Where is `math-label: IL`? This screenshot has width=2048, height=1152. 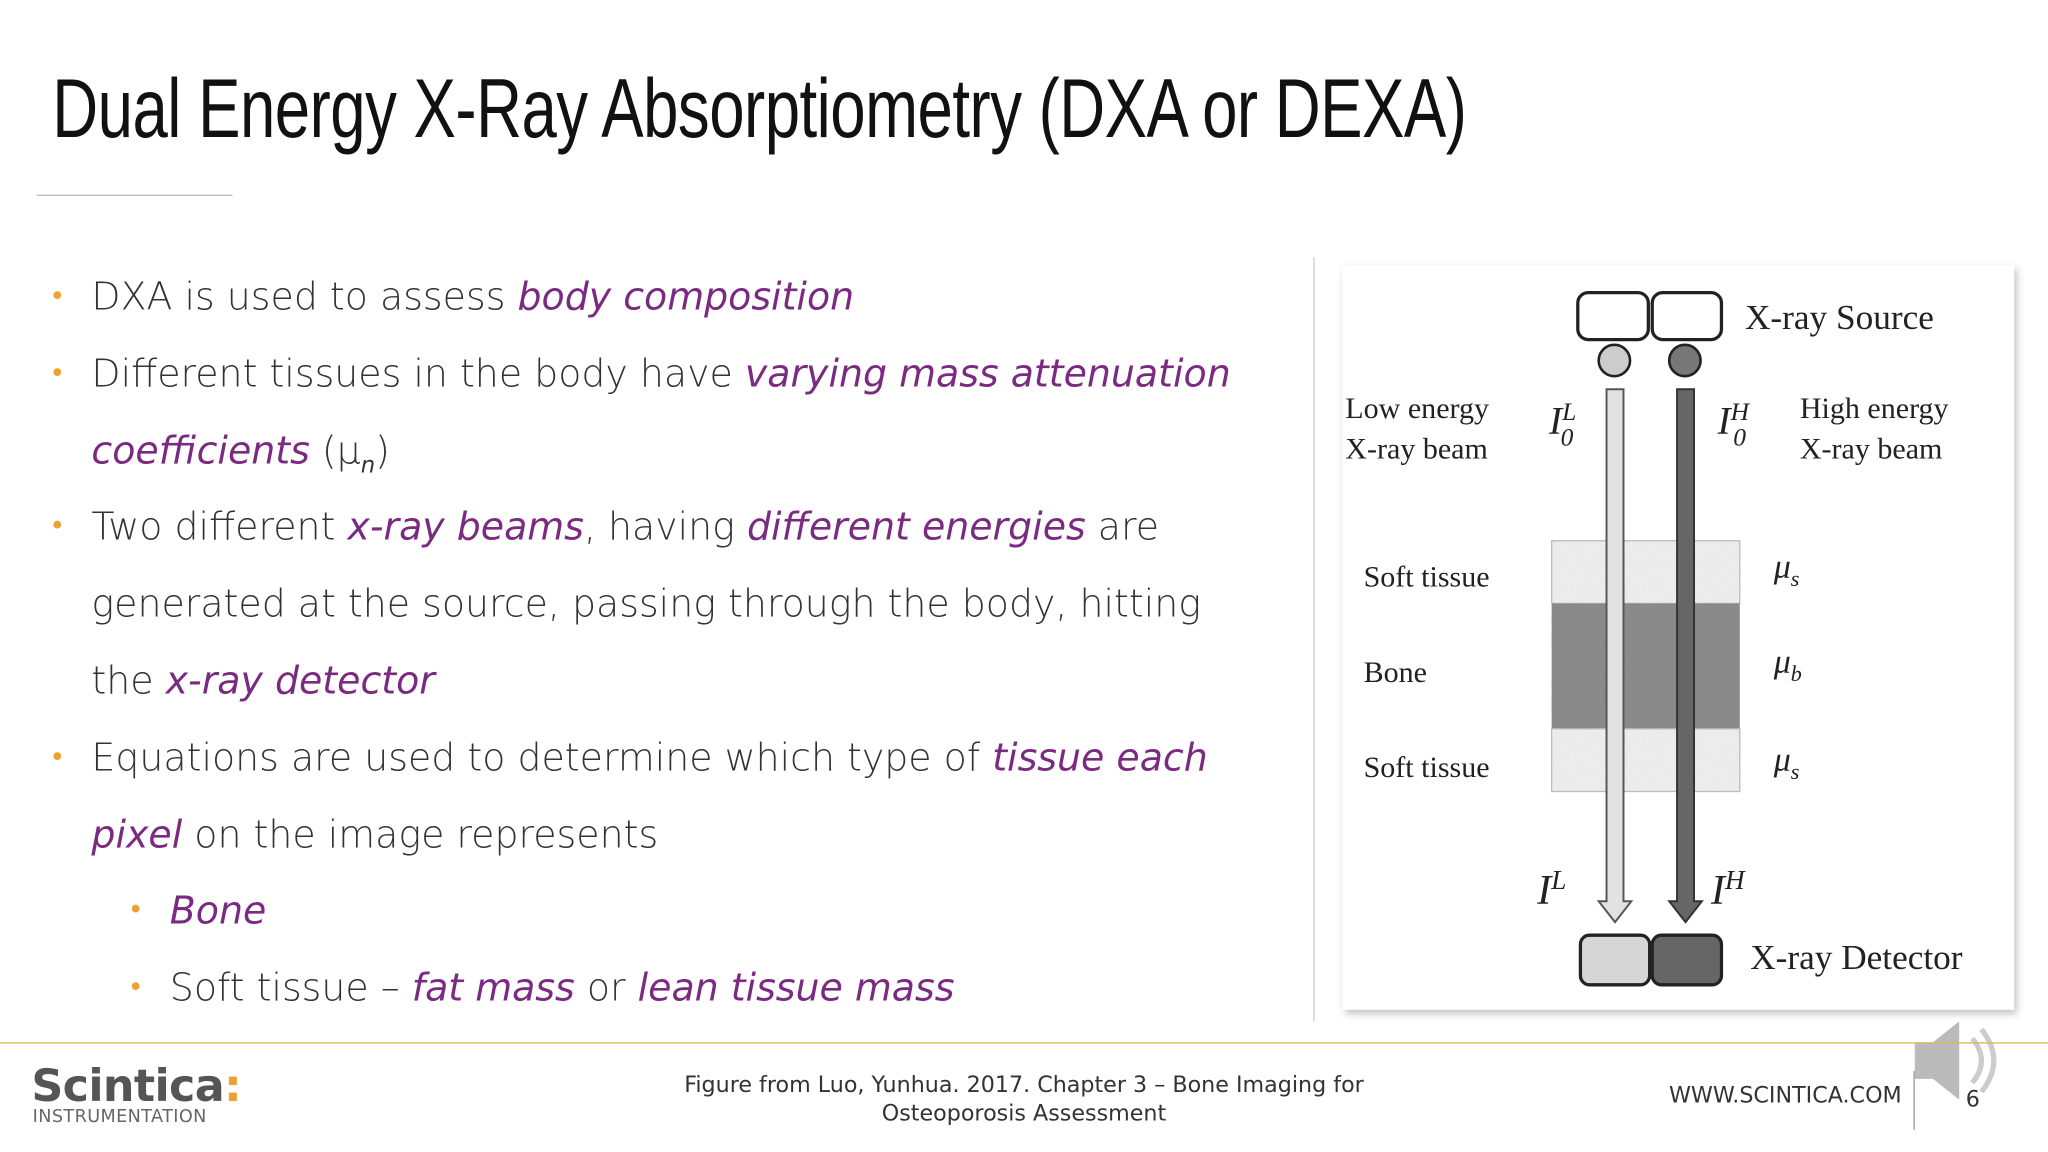
math-label: IL is located at coordinates (1551, 889).